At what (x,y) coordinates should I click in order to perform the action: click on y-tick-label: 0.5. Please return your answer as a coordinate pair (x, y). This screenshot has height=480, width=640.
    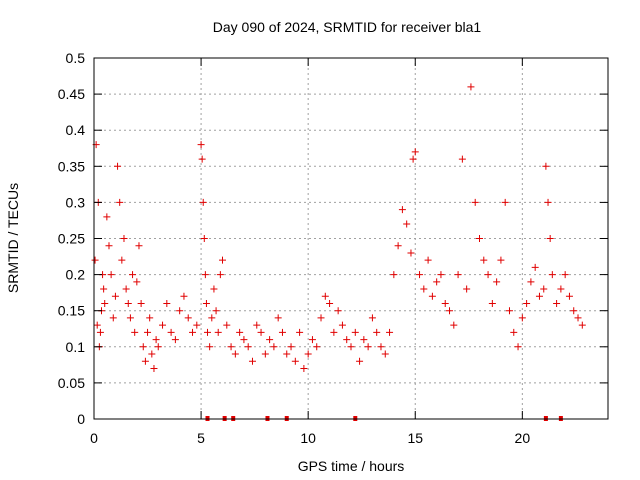
    Looking at the image, I should click on (76, 58).